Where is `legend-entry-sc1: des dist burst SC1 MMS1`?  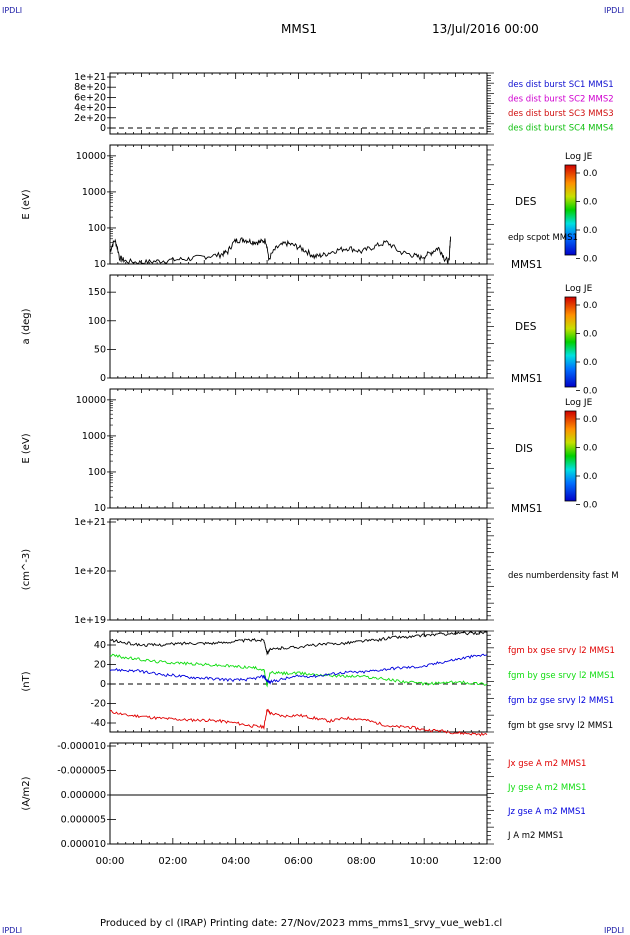 legend-entry-sc1: des dist burst SC1 MMS1 is located at coordinates (561, 85).